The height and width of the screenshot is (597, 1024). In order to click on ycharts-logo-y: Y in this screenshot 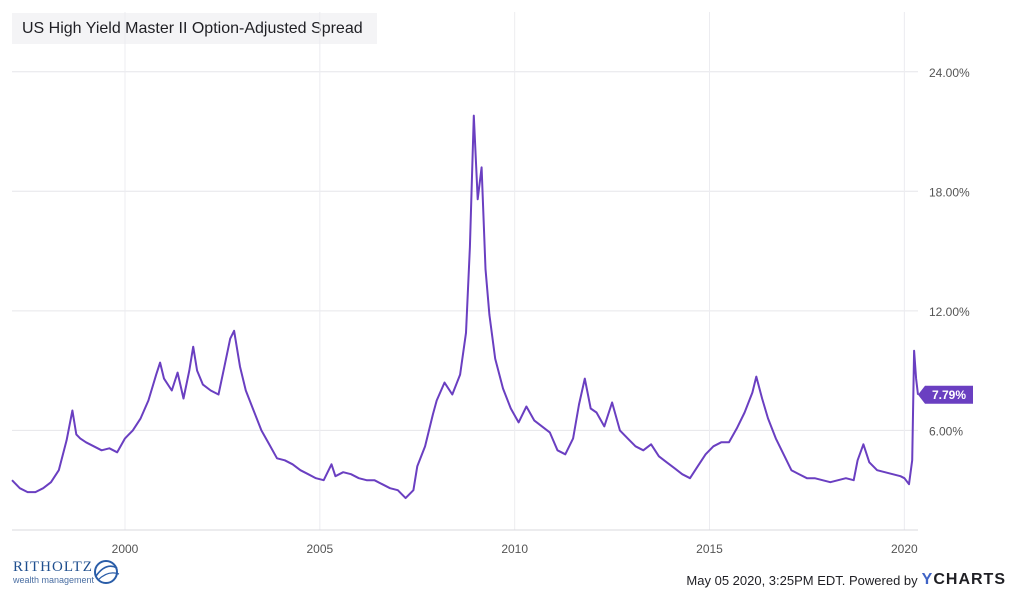, I will do `click(927, 579)`.